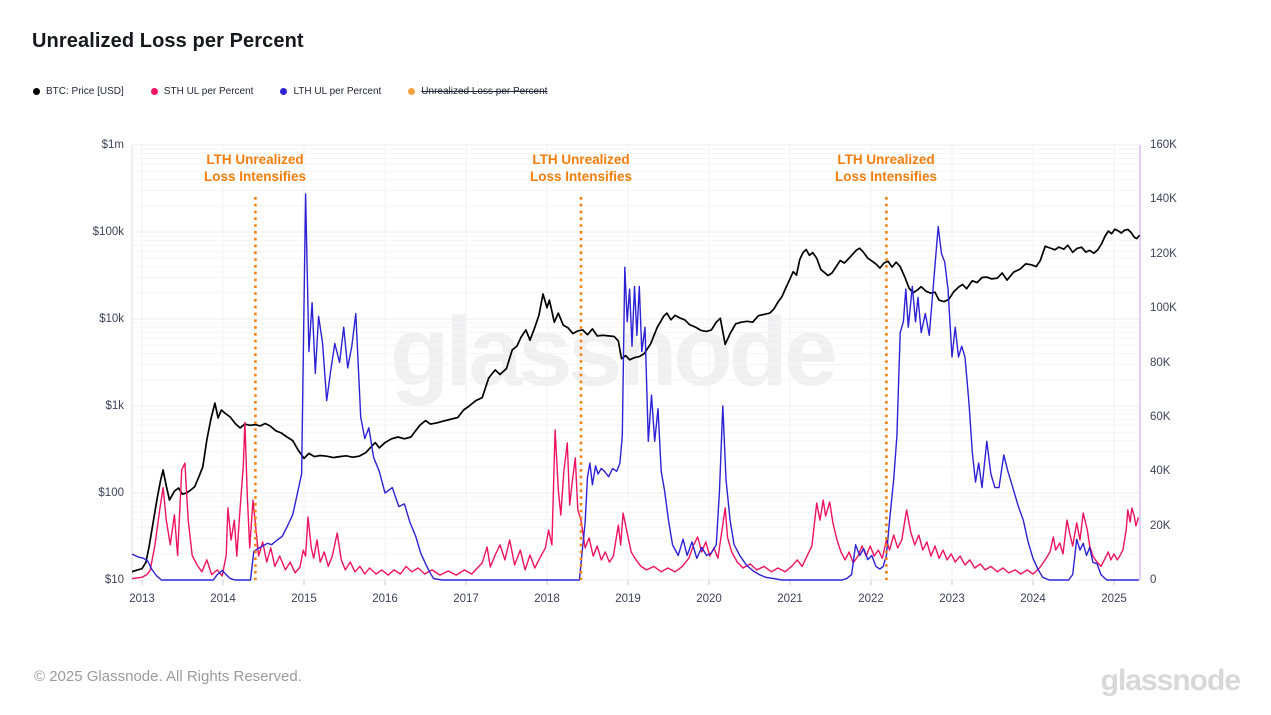  I want to click on legend-item: STH UL per Percent, so click(202, 91).